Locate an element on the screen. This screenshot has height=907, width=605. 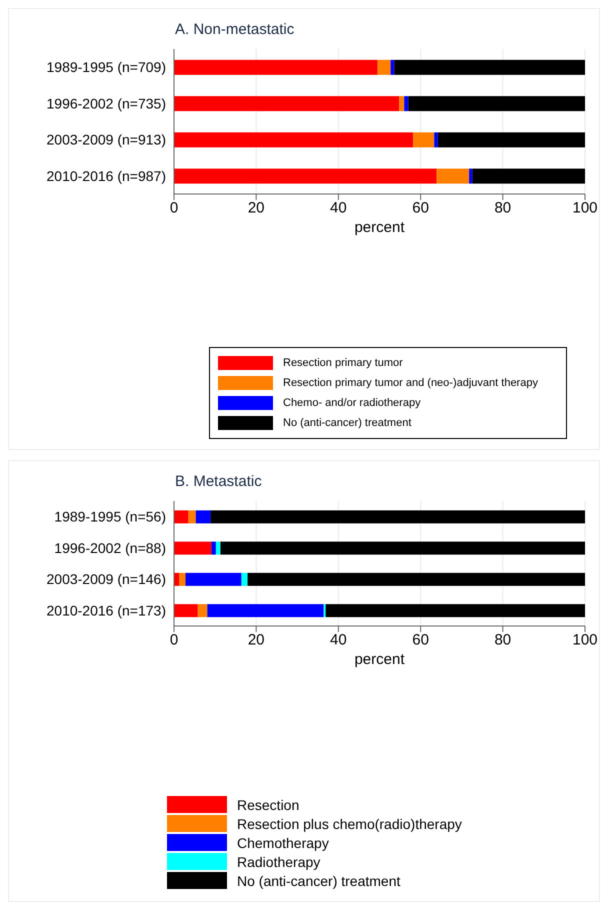
y-tick-label: 1989-1995 (n=709) is located at coordinates (106, 67).